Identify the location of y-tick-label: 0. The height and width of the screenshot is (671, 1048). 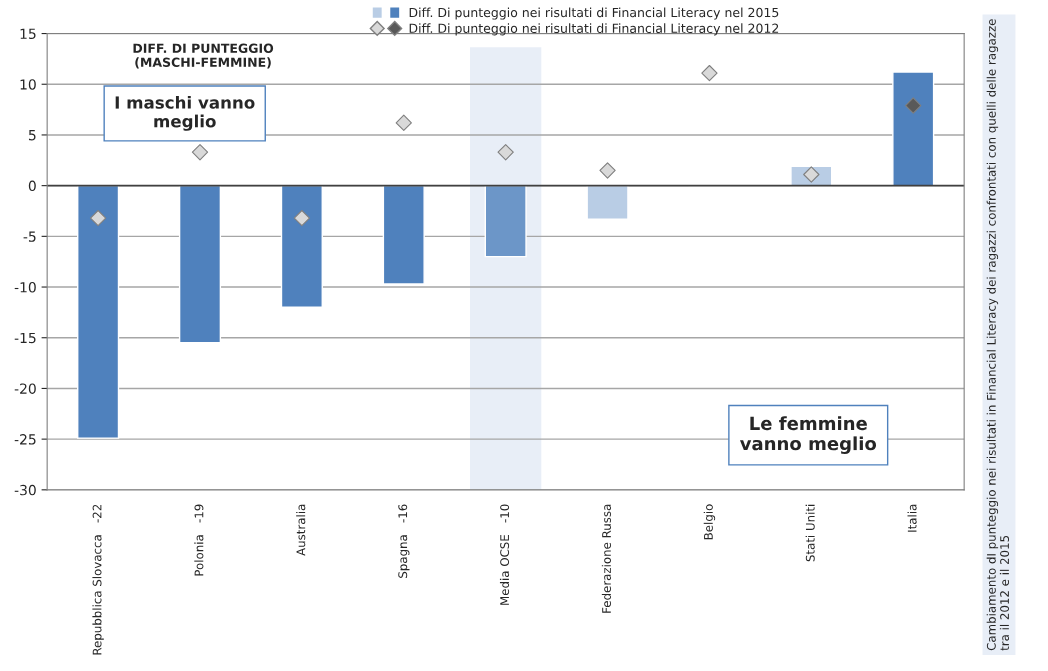
(32, 186).